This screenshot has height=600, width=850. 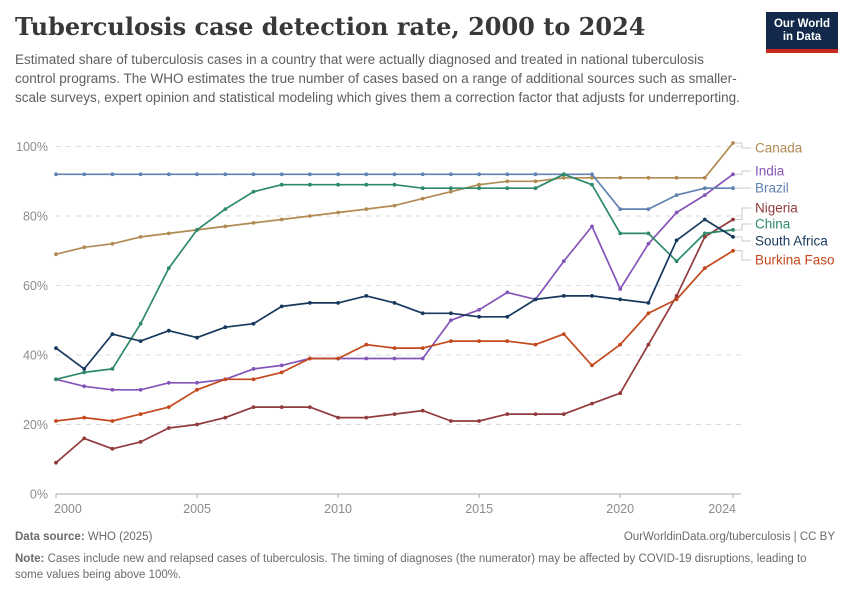 What do you see at coordinates (743, 213) in the screenshot?
I see `legend-connector-nigeria` at bounding box center [743, 213].